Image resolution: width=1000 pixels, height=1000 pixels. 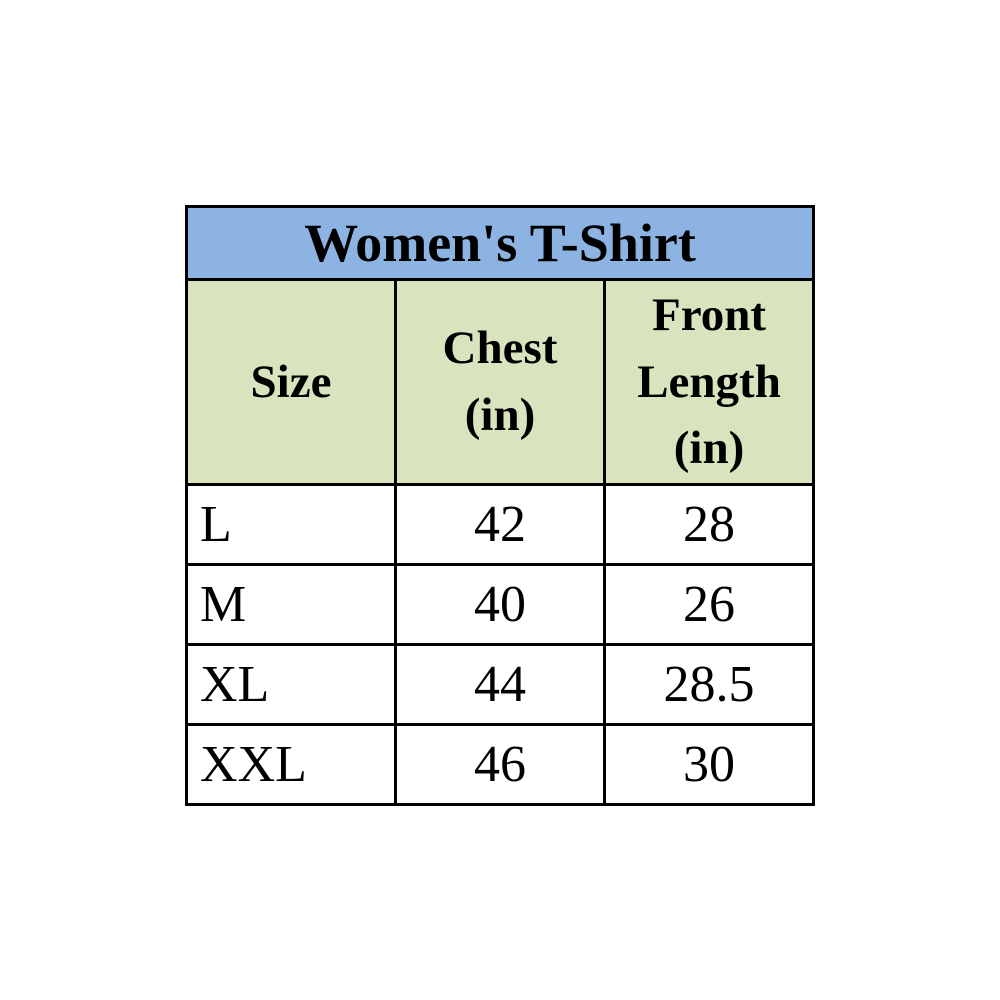 I want to click on table-title: Women's T-Shirt, so click(x=500, y=243).